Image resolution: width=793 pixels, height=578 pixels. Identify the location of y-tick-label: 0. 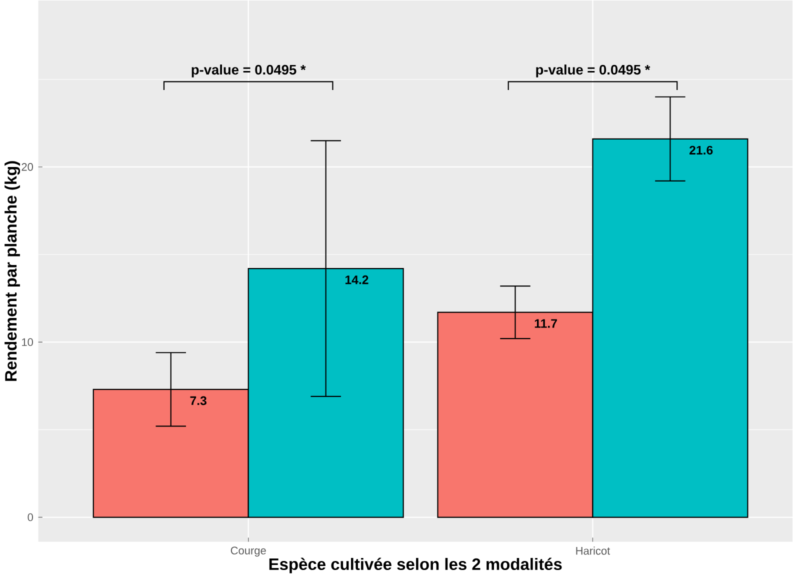
(31, 517).